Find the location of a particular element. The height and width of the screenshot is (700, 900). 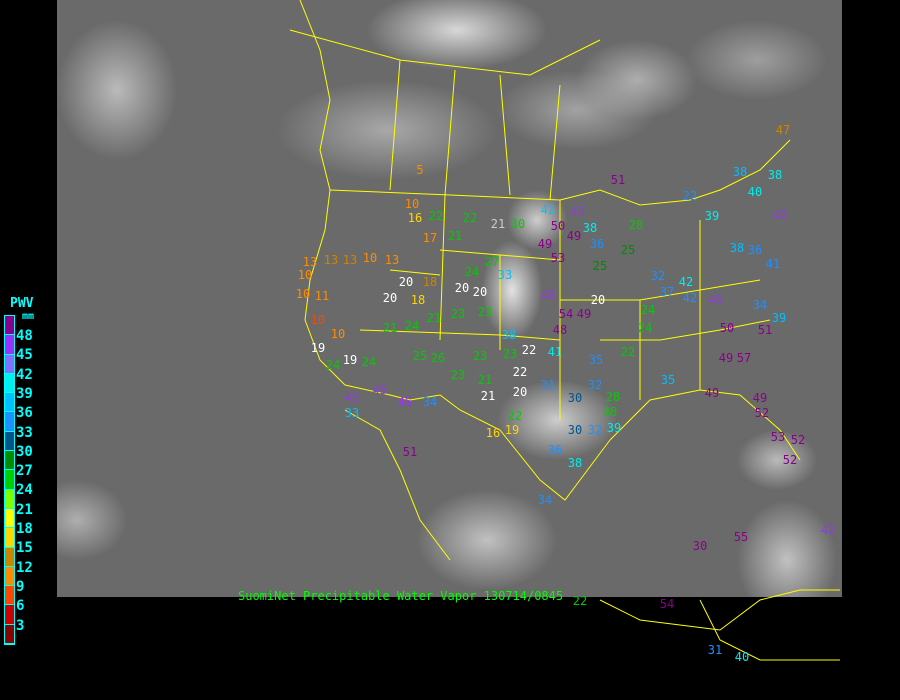

station-pwv-value: 5 is located at coordinates (420, 170).